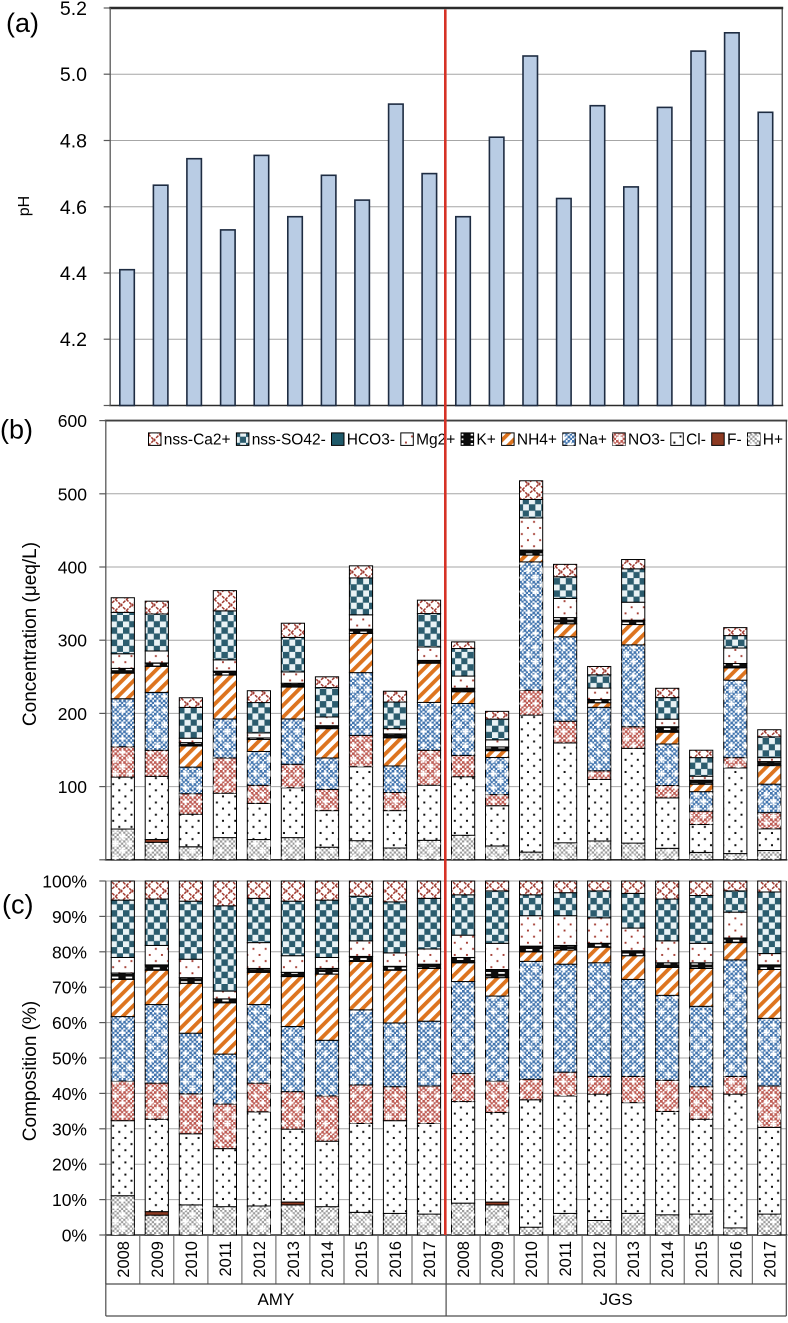 The height and width of the screenshot is (1323, 788). I want to click on svg-text: NH4+, so click(537, 440).